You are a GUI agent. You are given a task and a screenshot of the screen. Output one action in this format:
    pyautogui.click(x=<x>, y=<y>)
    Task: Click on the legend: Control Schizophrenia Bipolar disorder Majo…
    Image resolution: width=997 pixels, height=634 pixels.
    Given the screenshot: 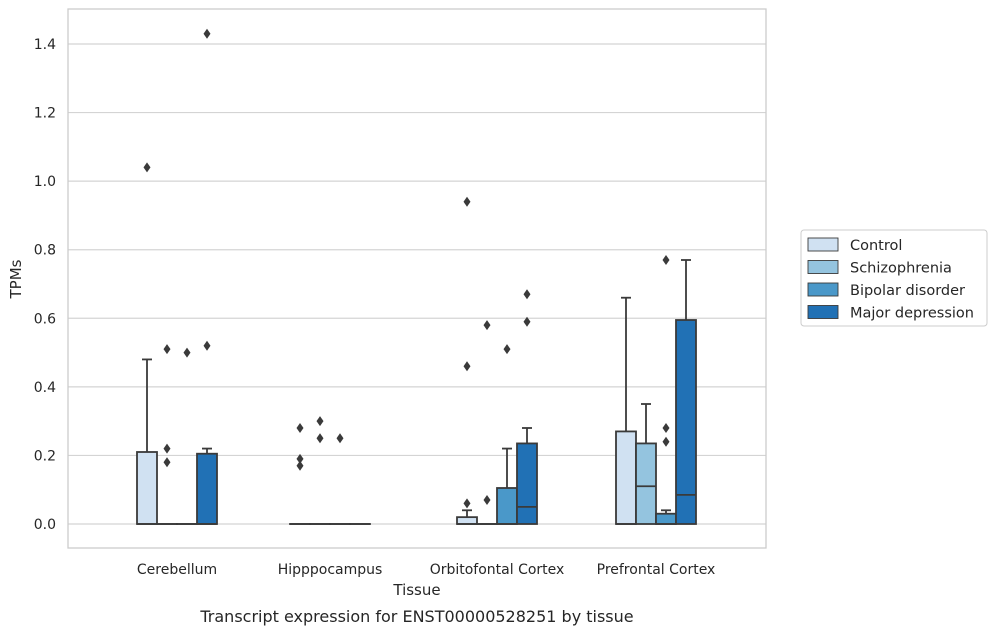 What is the action you would take?
    pyautogui.click(x=894, y=278)
    